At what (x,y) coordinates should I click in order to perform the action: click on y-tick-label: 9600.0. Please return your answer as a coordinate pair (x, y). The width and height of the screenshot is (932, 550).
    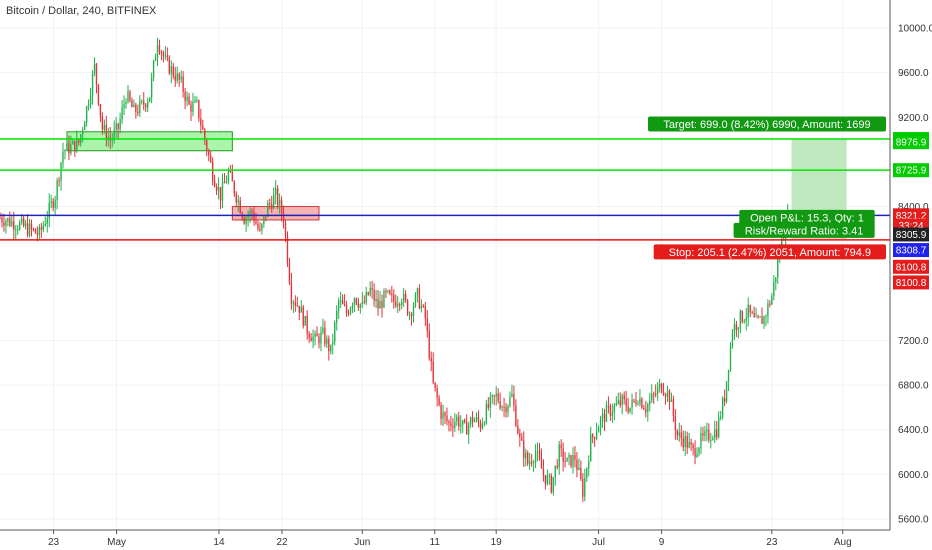
    Looking at the image, I should click on (913, 73).